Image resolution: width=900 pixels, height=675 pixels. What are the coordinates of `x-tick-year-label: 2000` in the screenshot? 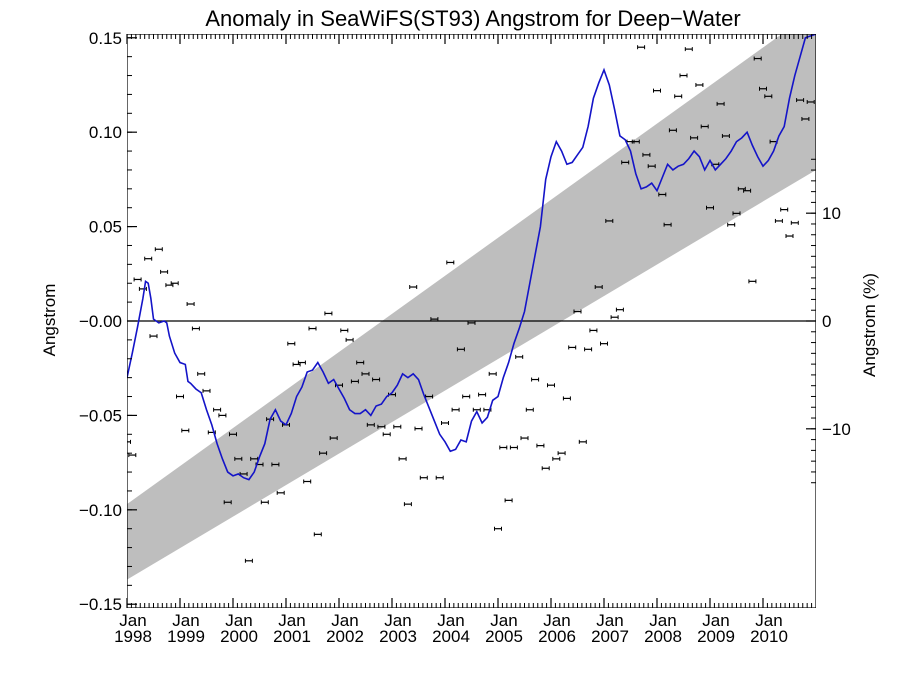 It's located at (239, 636).